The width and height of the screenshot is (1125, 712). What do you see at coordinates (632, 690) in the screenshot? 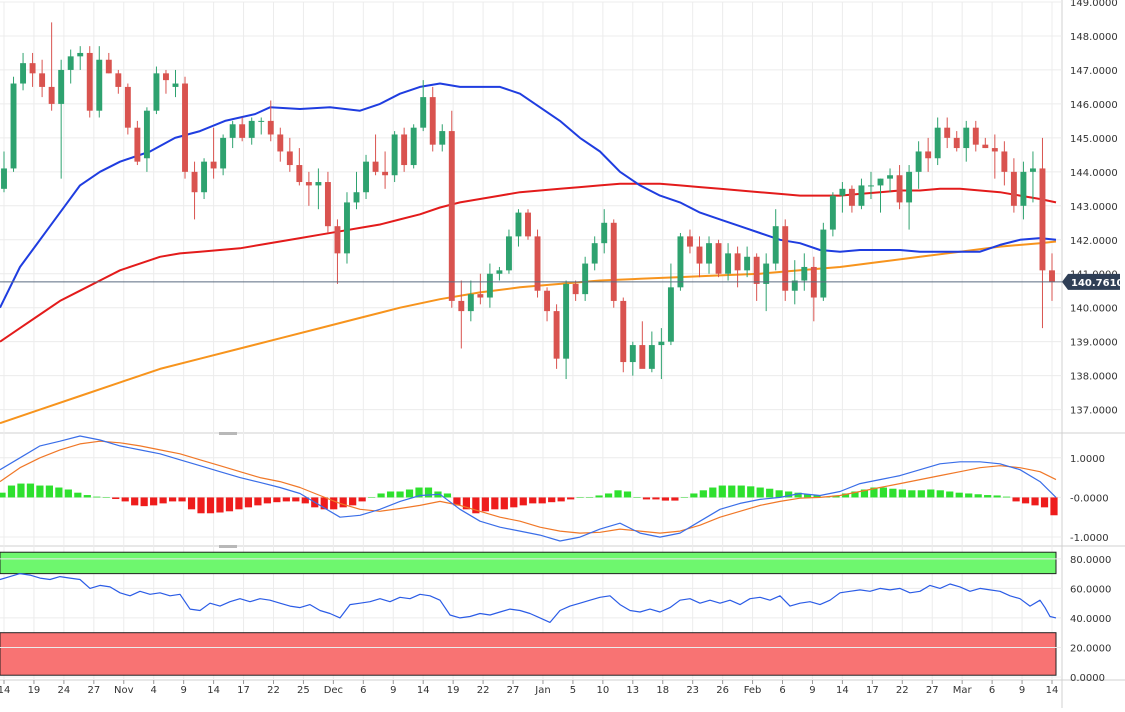
I see `time-tick-label: 13` at bounding box center [632, 690].